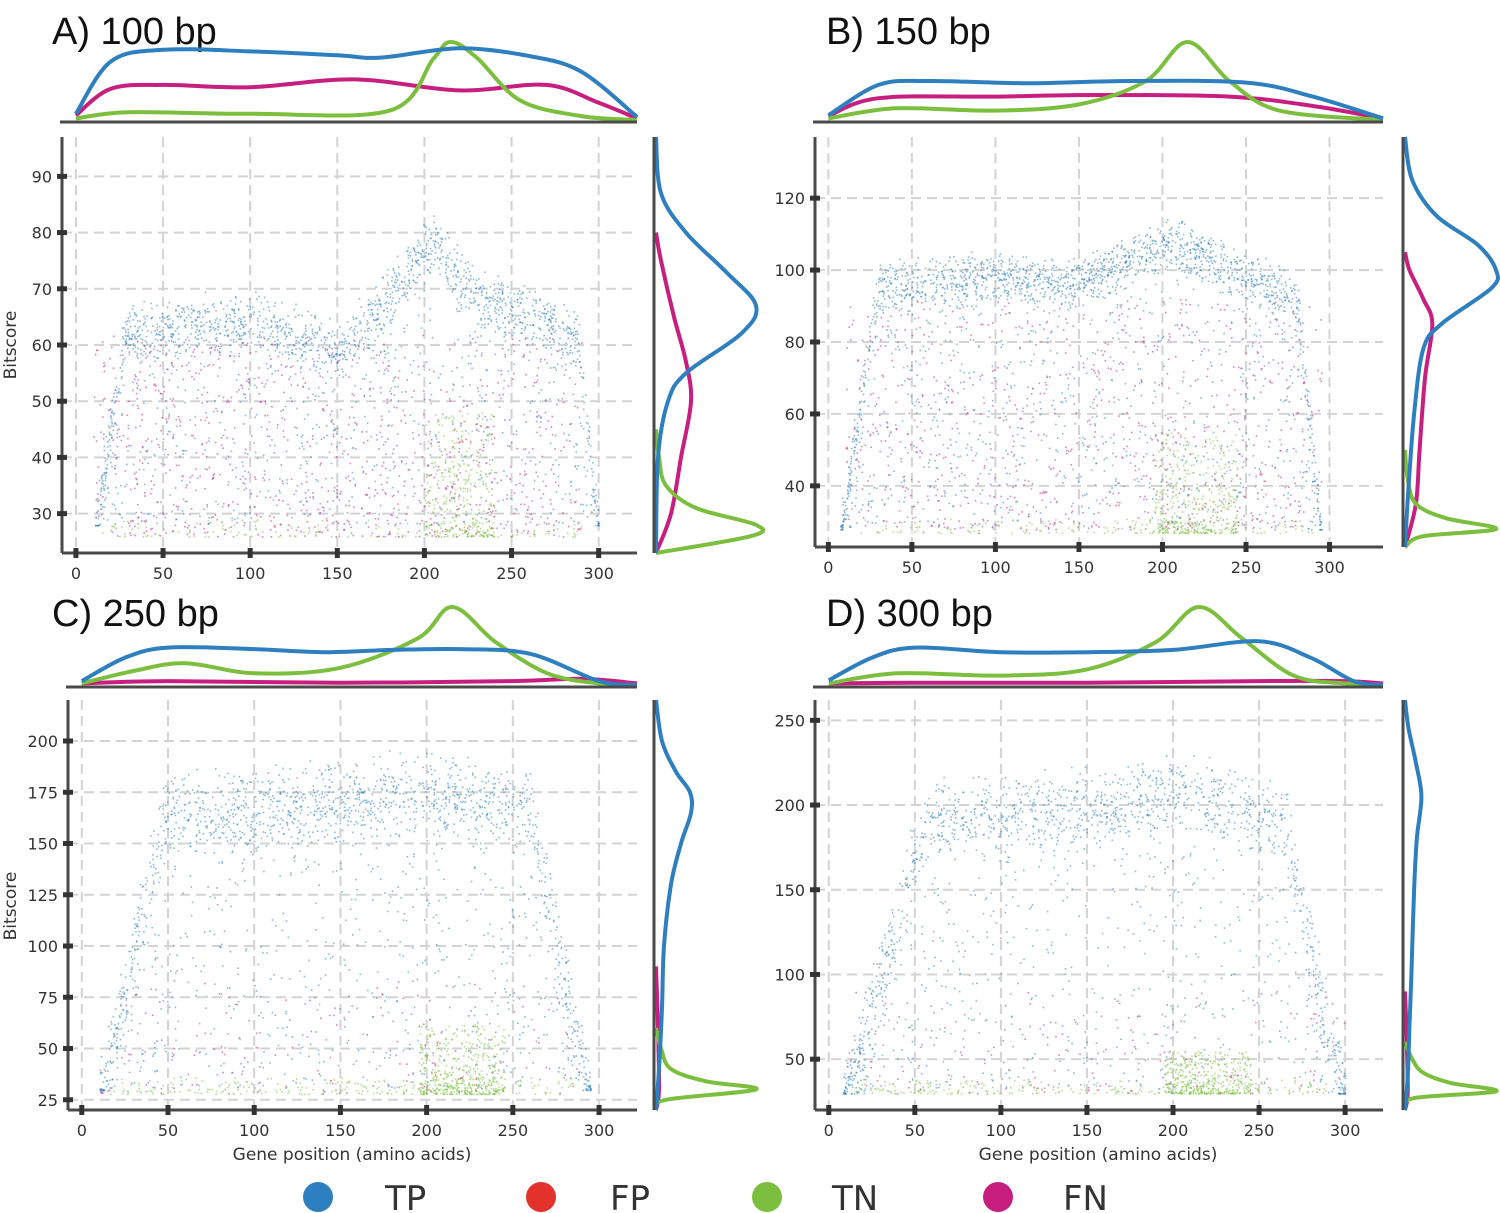 Image resolution: width=1500 pixels, height=1213 pixels. Describe the element at coordinates (11, 345) in the screenshot. I see `y-axis-label: Bitscore` at that location.